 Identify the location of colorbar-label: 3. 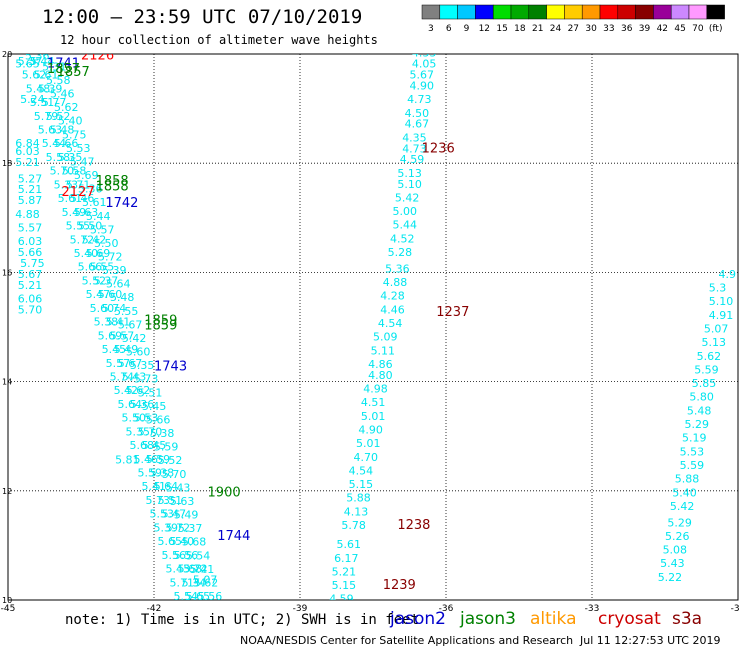
(431, 29).